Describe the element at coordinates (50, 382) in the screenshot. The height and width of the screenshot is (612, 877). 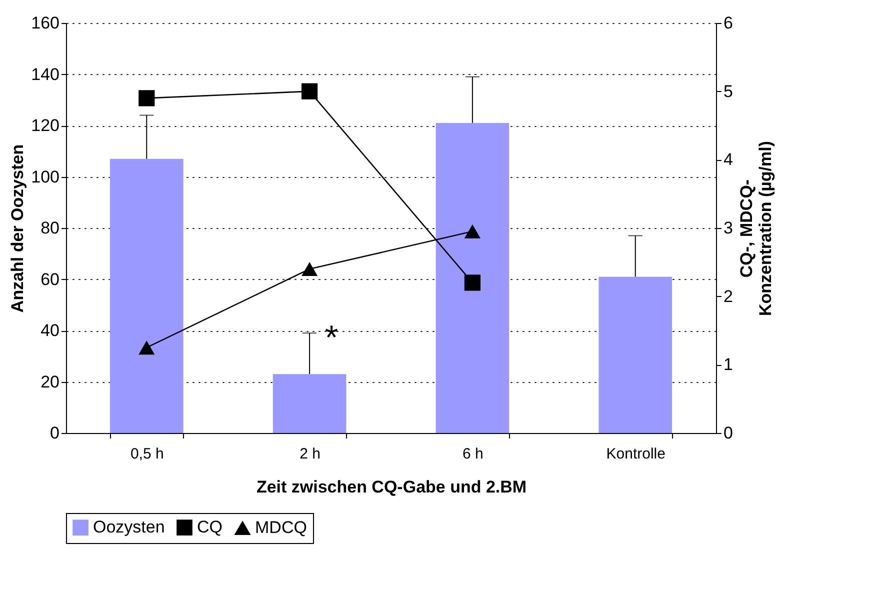
I see `y-tick-label: 20` at that location.